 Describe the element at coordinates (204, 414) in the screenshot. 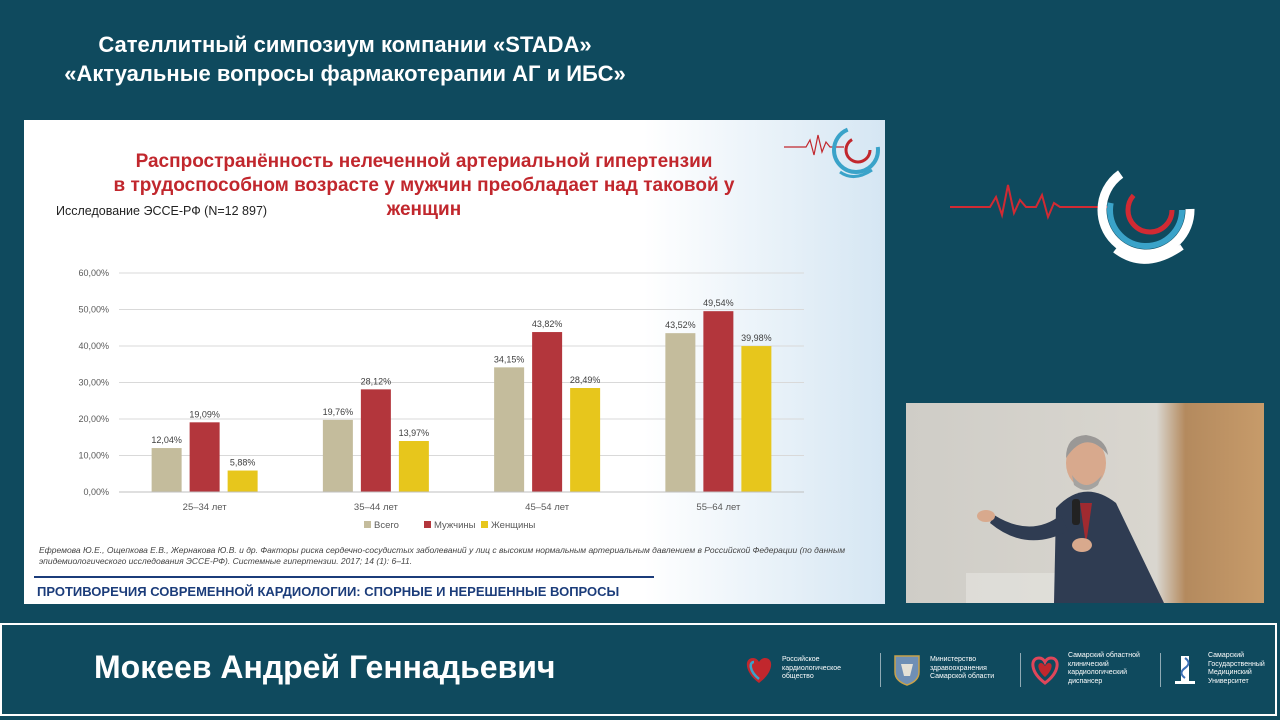

I see `data-label: 19,09%` at that location.